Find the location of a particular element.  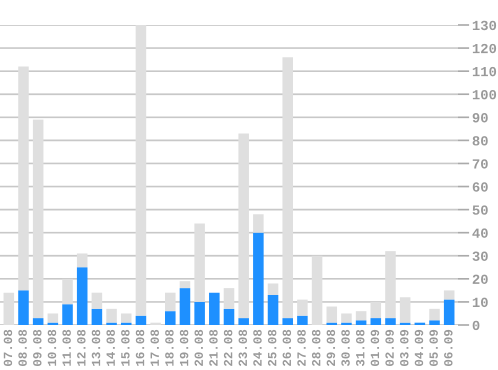

x-tick-label: 03.09 is located at coordinates (404, 348).